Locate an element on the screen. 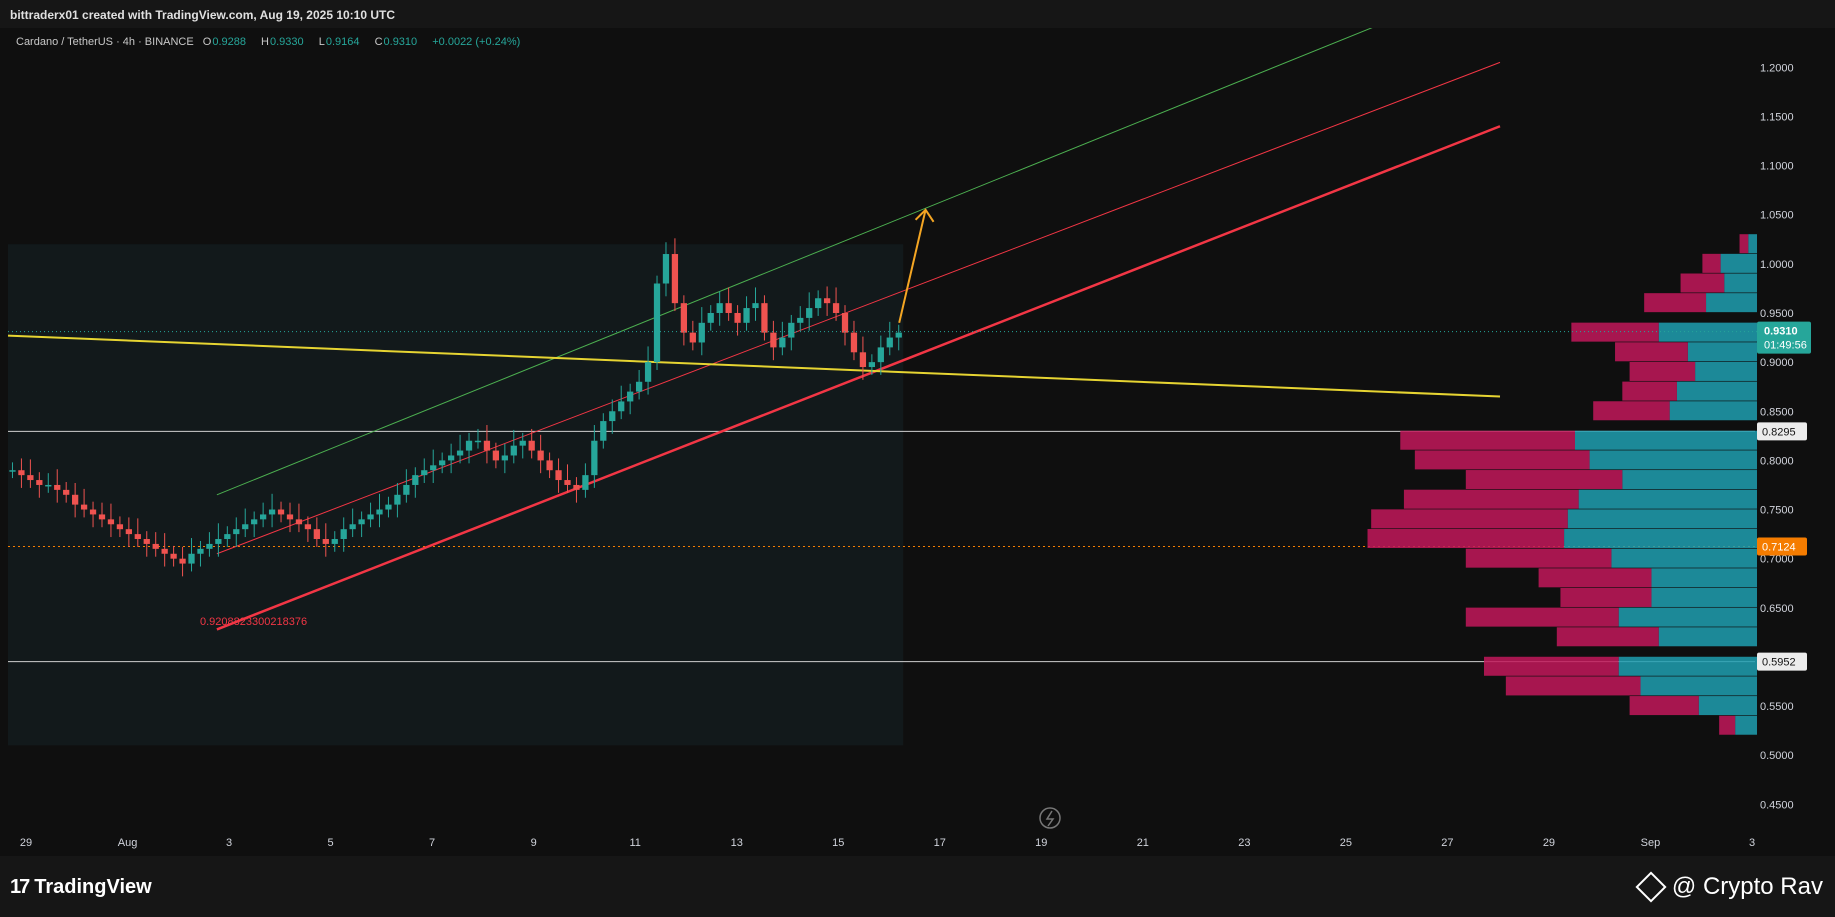 The height and width of the screenshot is (917, 1835). current-price-label: 0.9310 is located at coordinates (1781, 332).